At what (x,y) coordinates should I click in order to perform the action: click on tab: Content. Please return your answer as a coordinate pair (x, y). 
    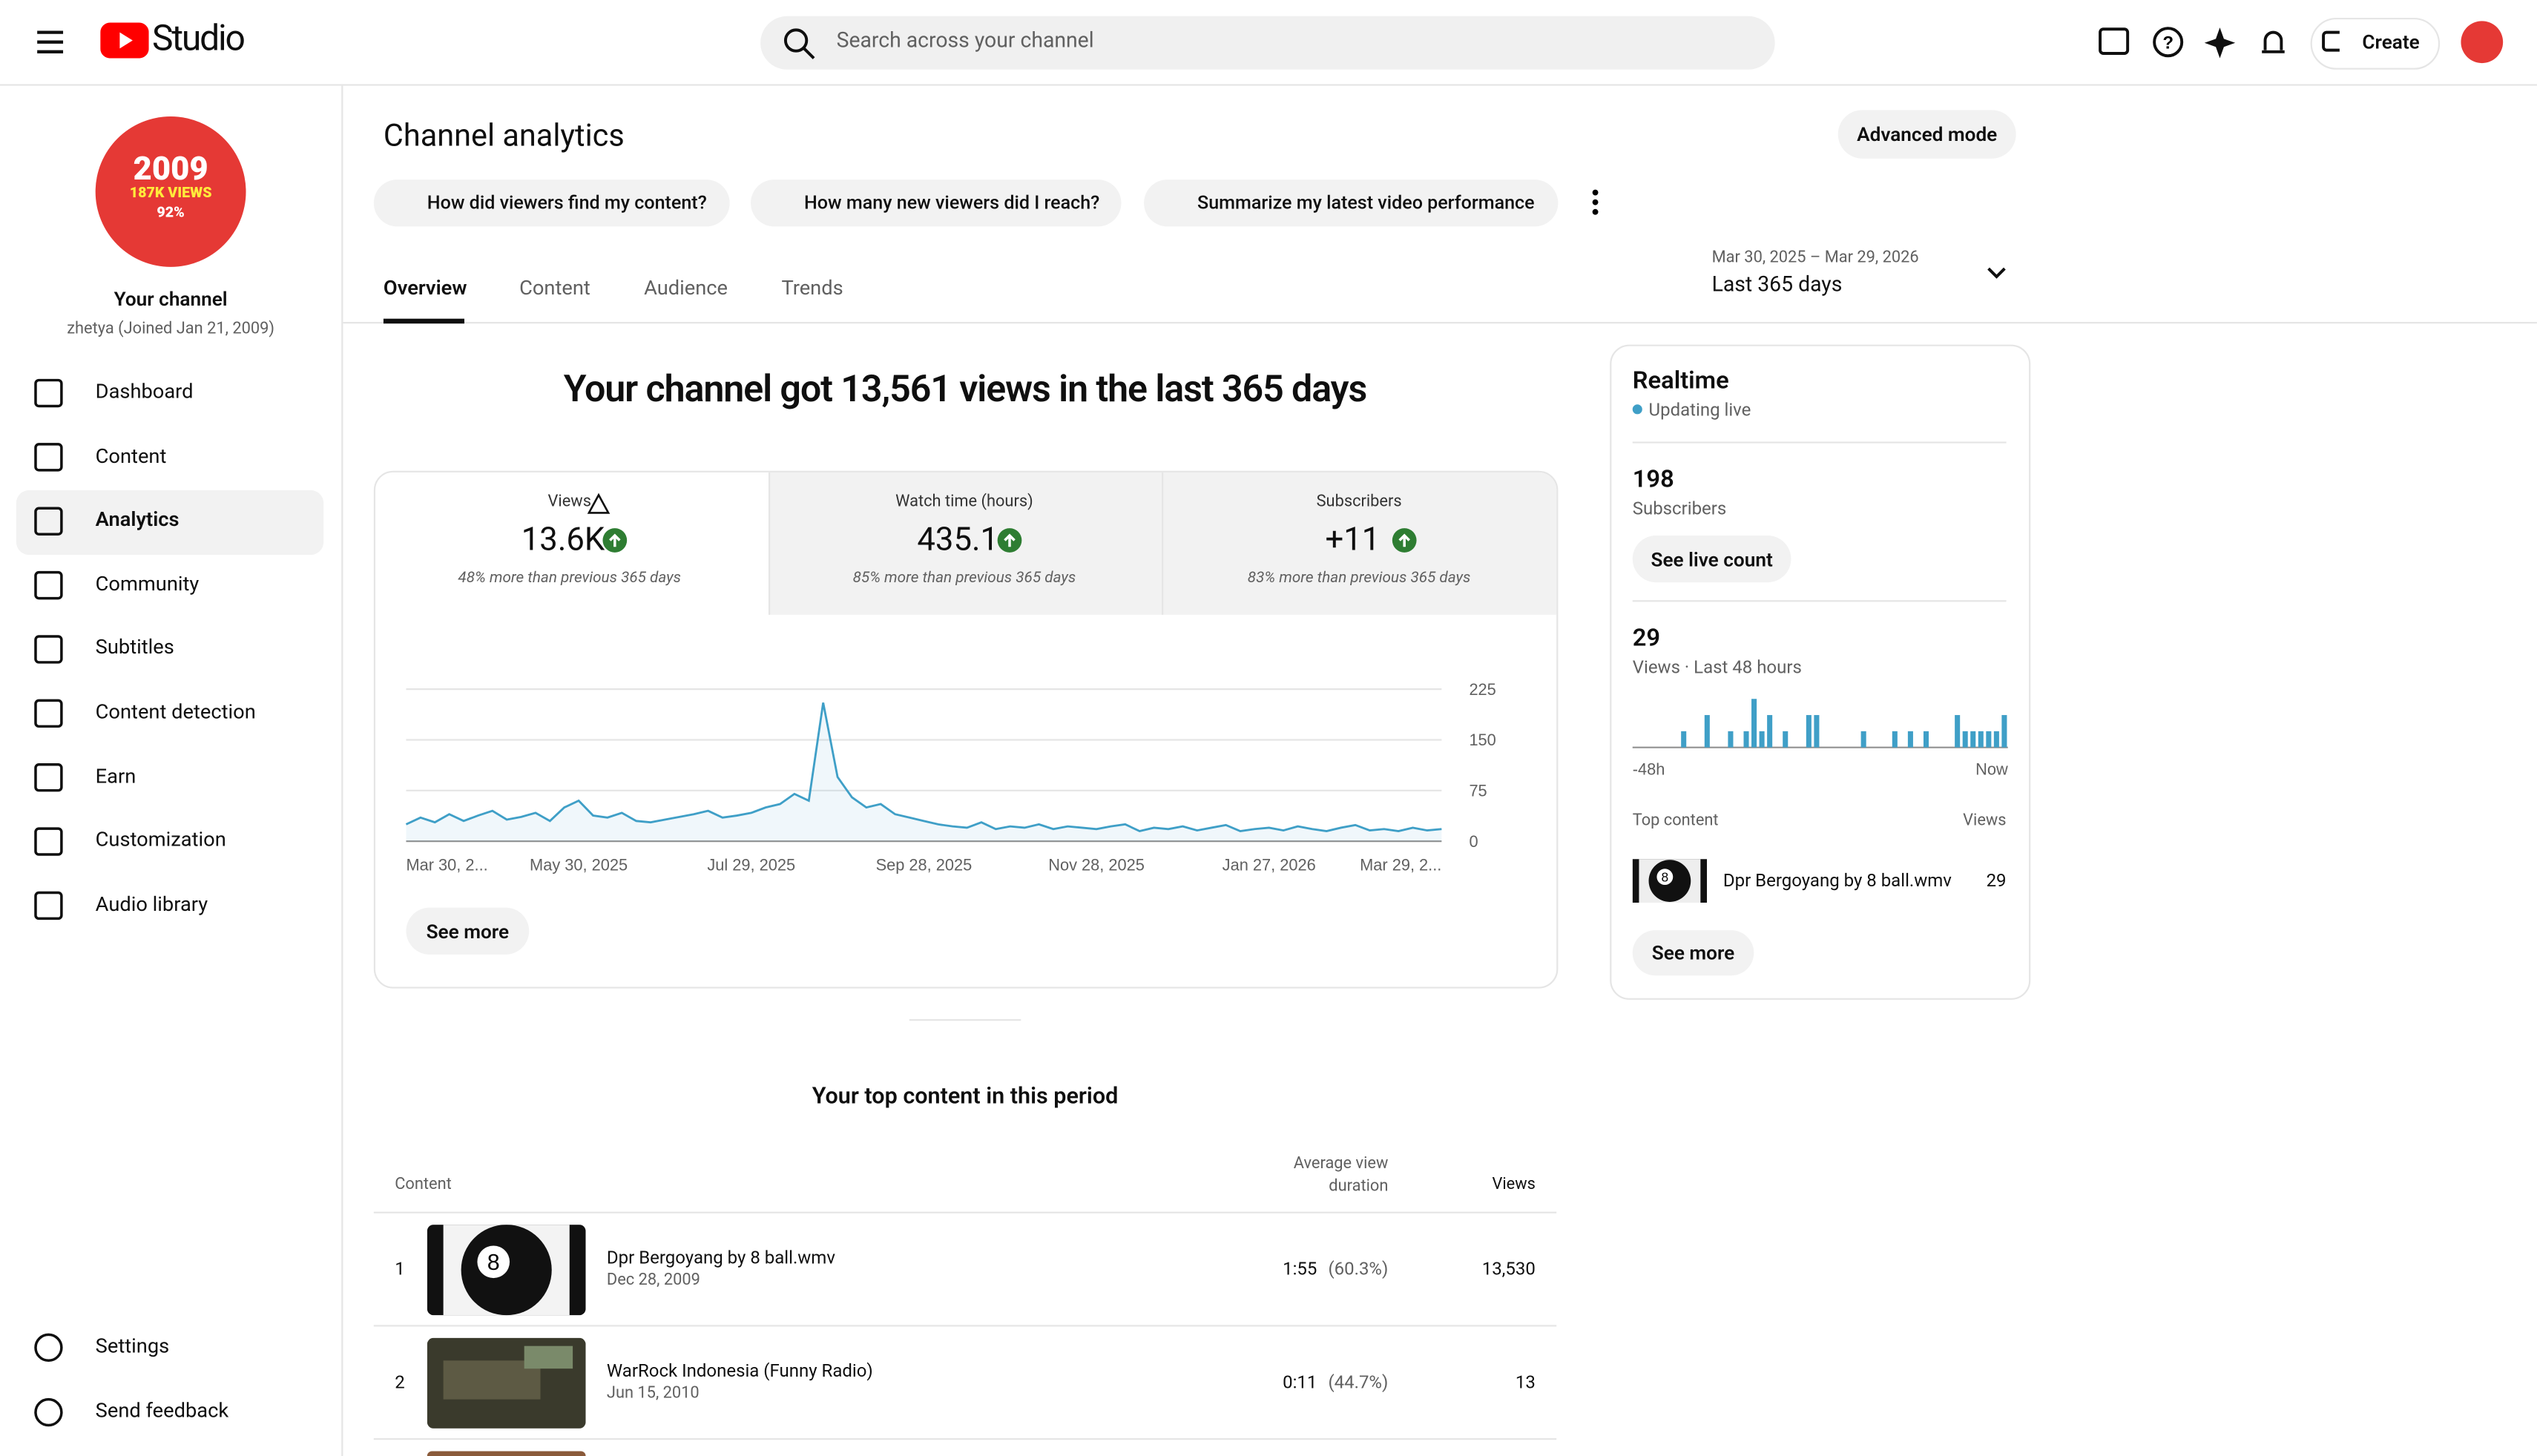
    Looking at the image, I should click on (554, 288).